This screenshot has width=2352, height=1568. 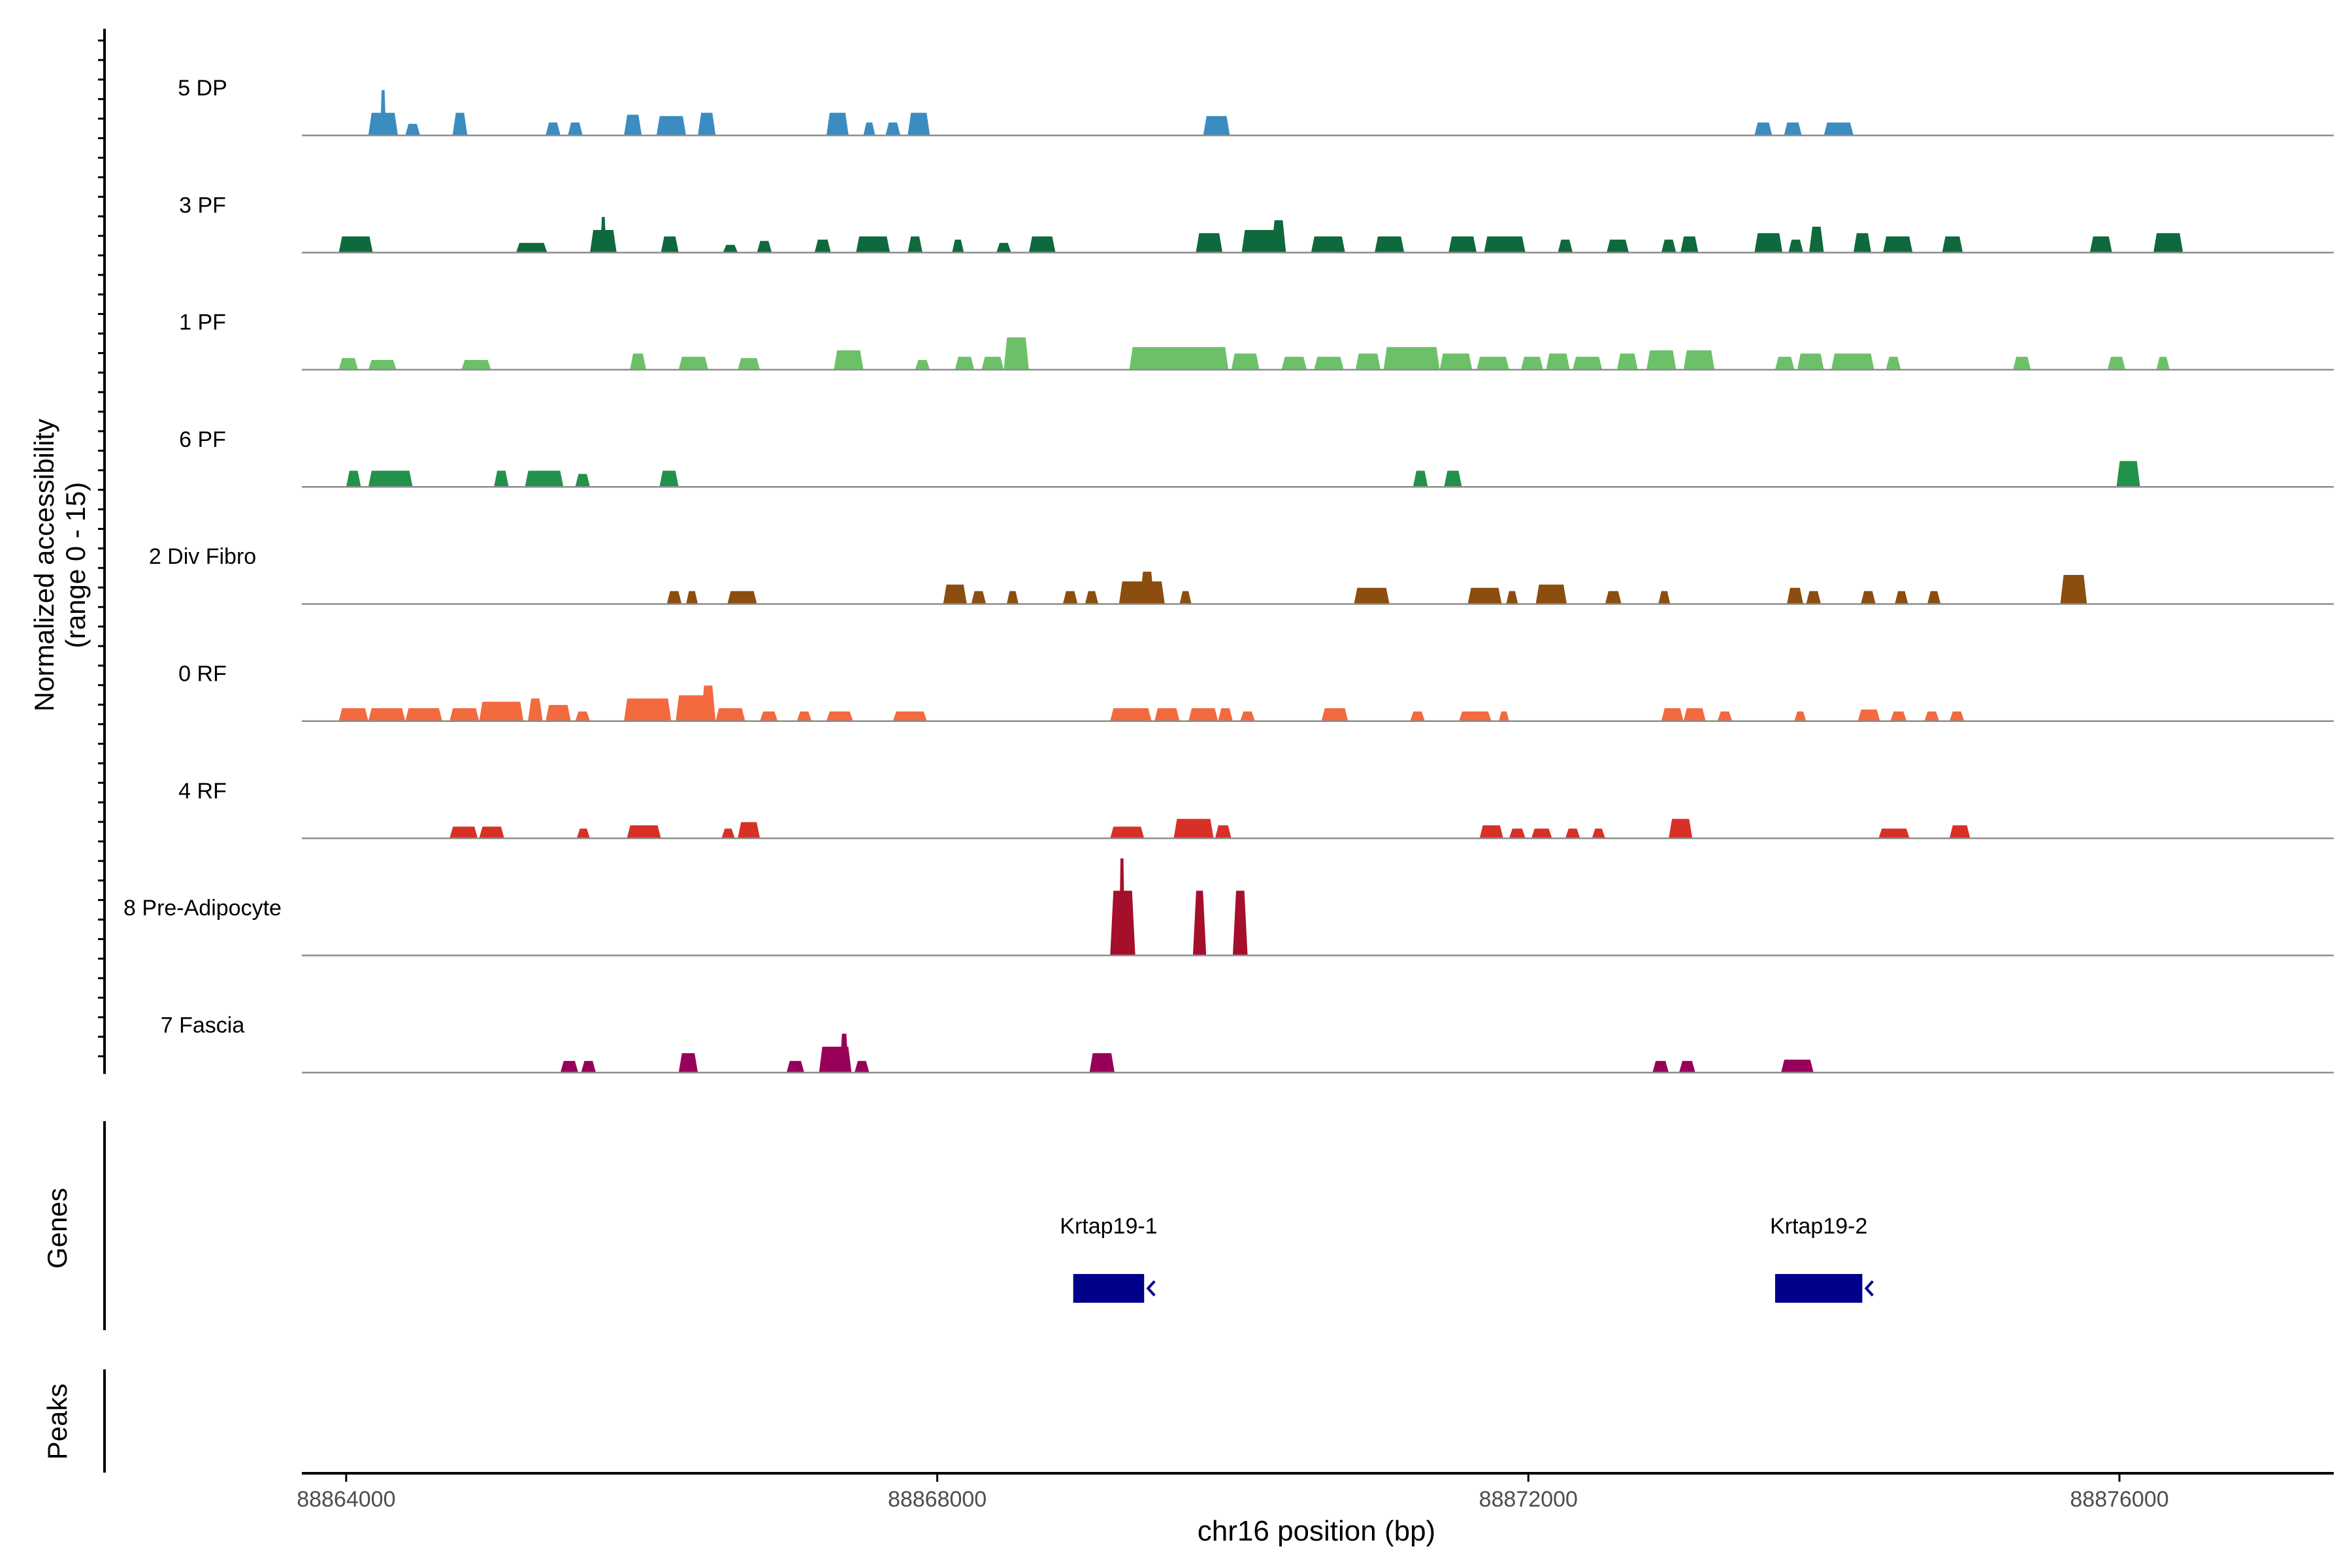 What do you see at coordinates (1109, 1288) in the screenshot?
I see `gene-body` at bounding box center [1109, 1288].